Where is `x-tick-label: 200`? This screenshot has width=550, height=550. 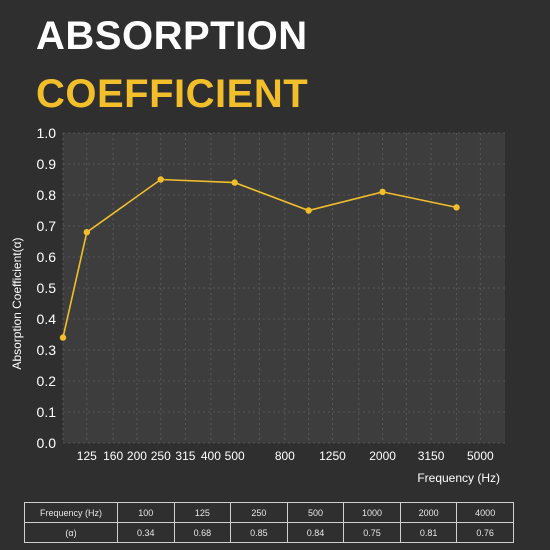
x-tick-label: 200 is located at coordinates (137, 456).